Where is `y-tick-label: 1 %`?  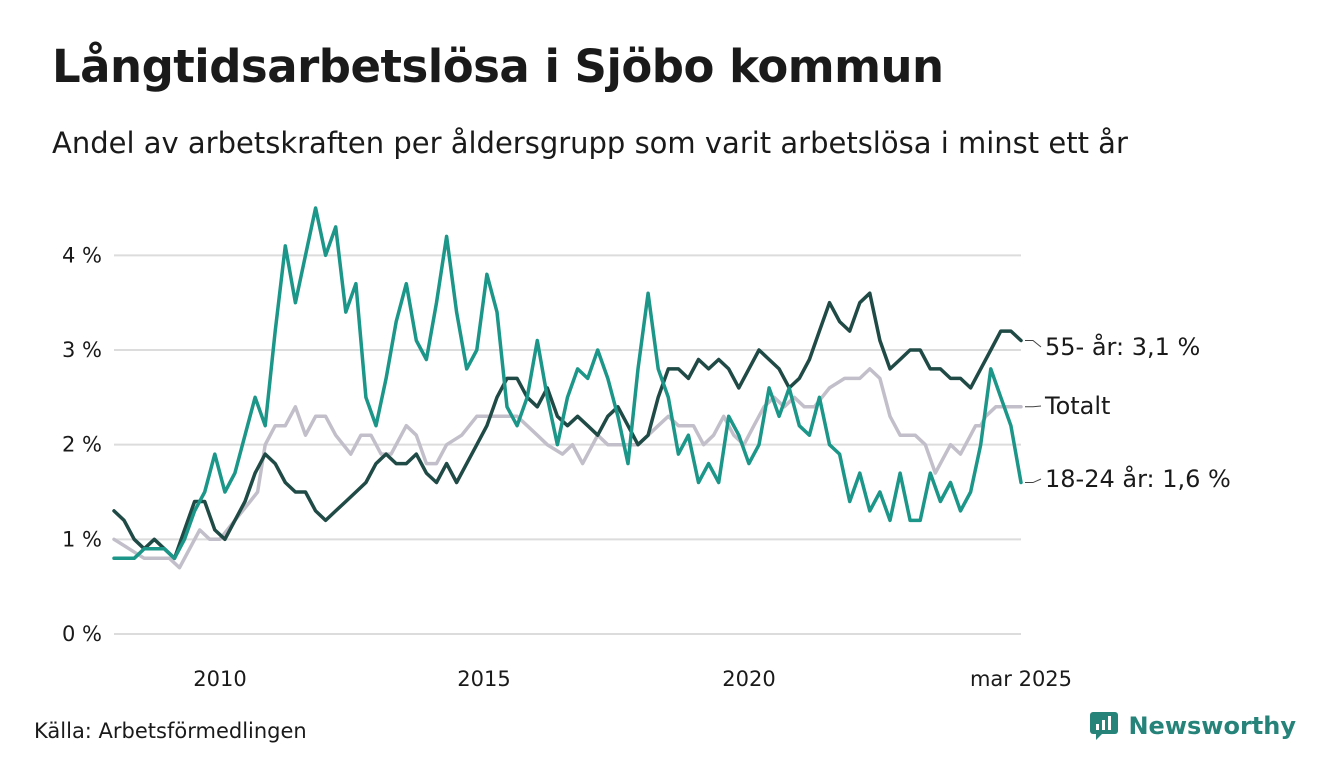
y-tick-label: 1 % is located at coordinates (82, 539).